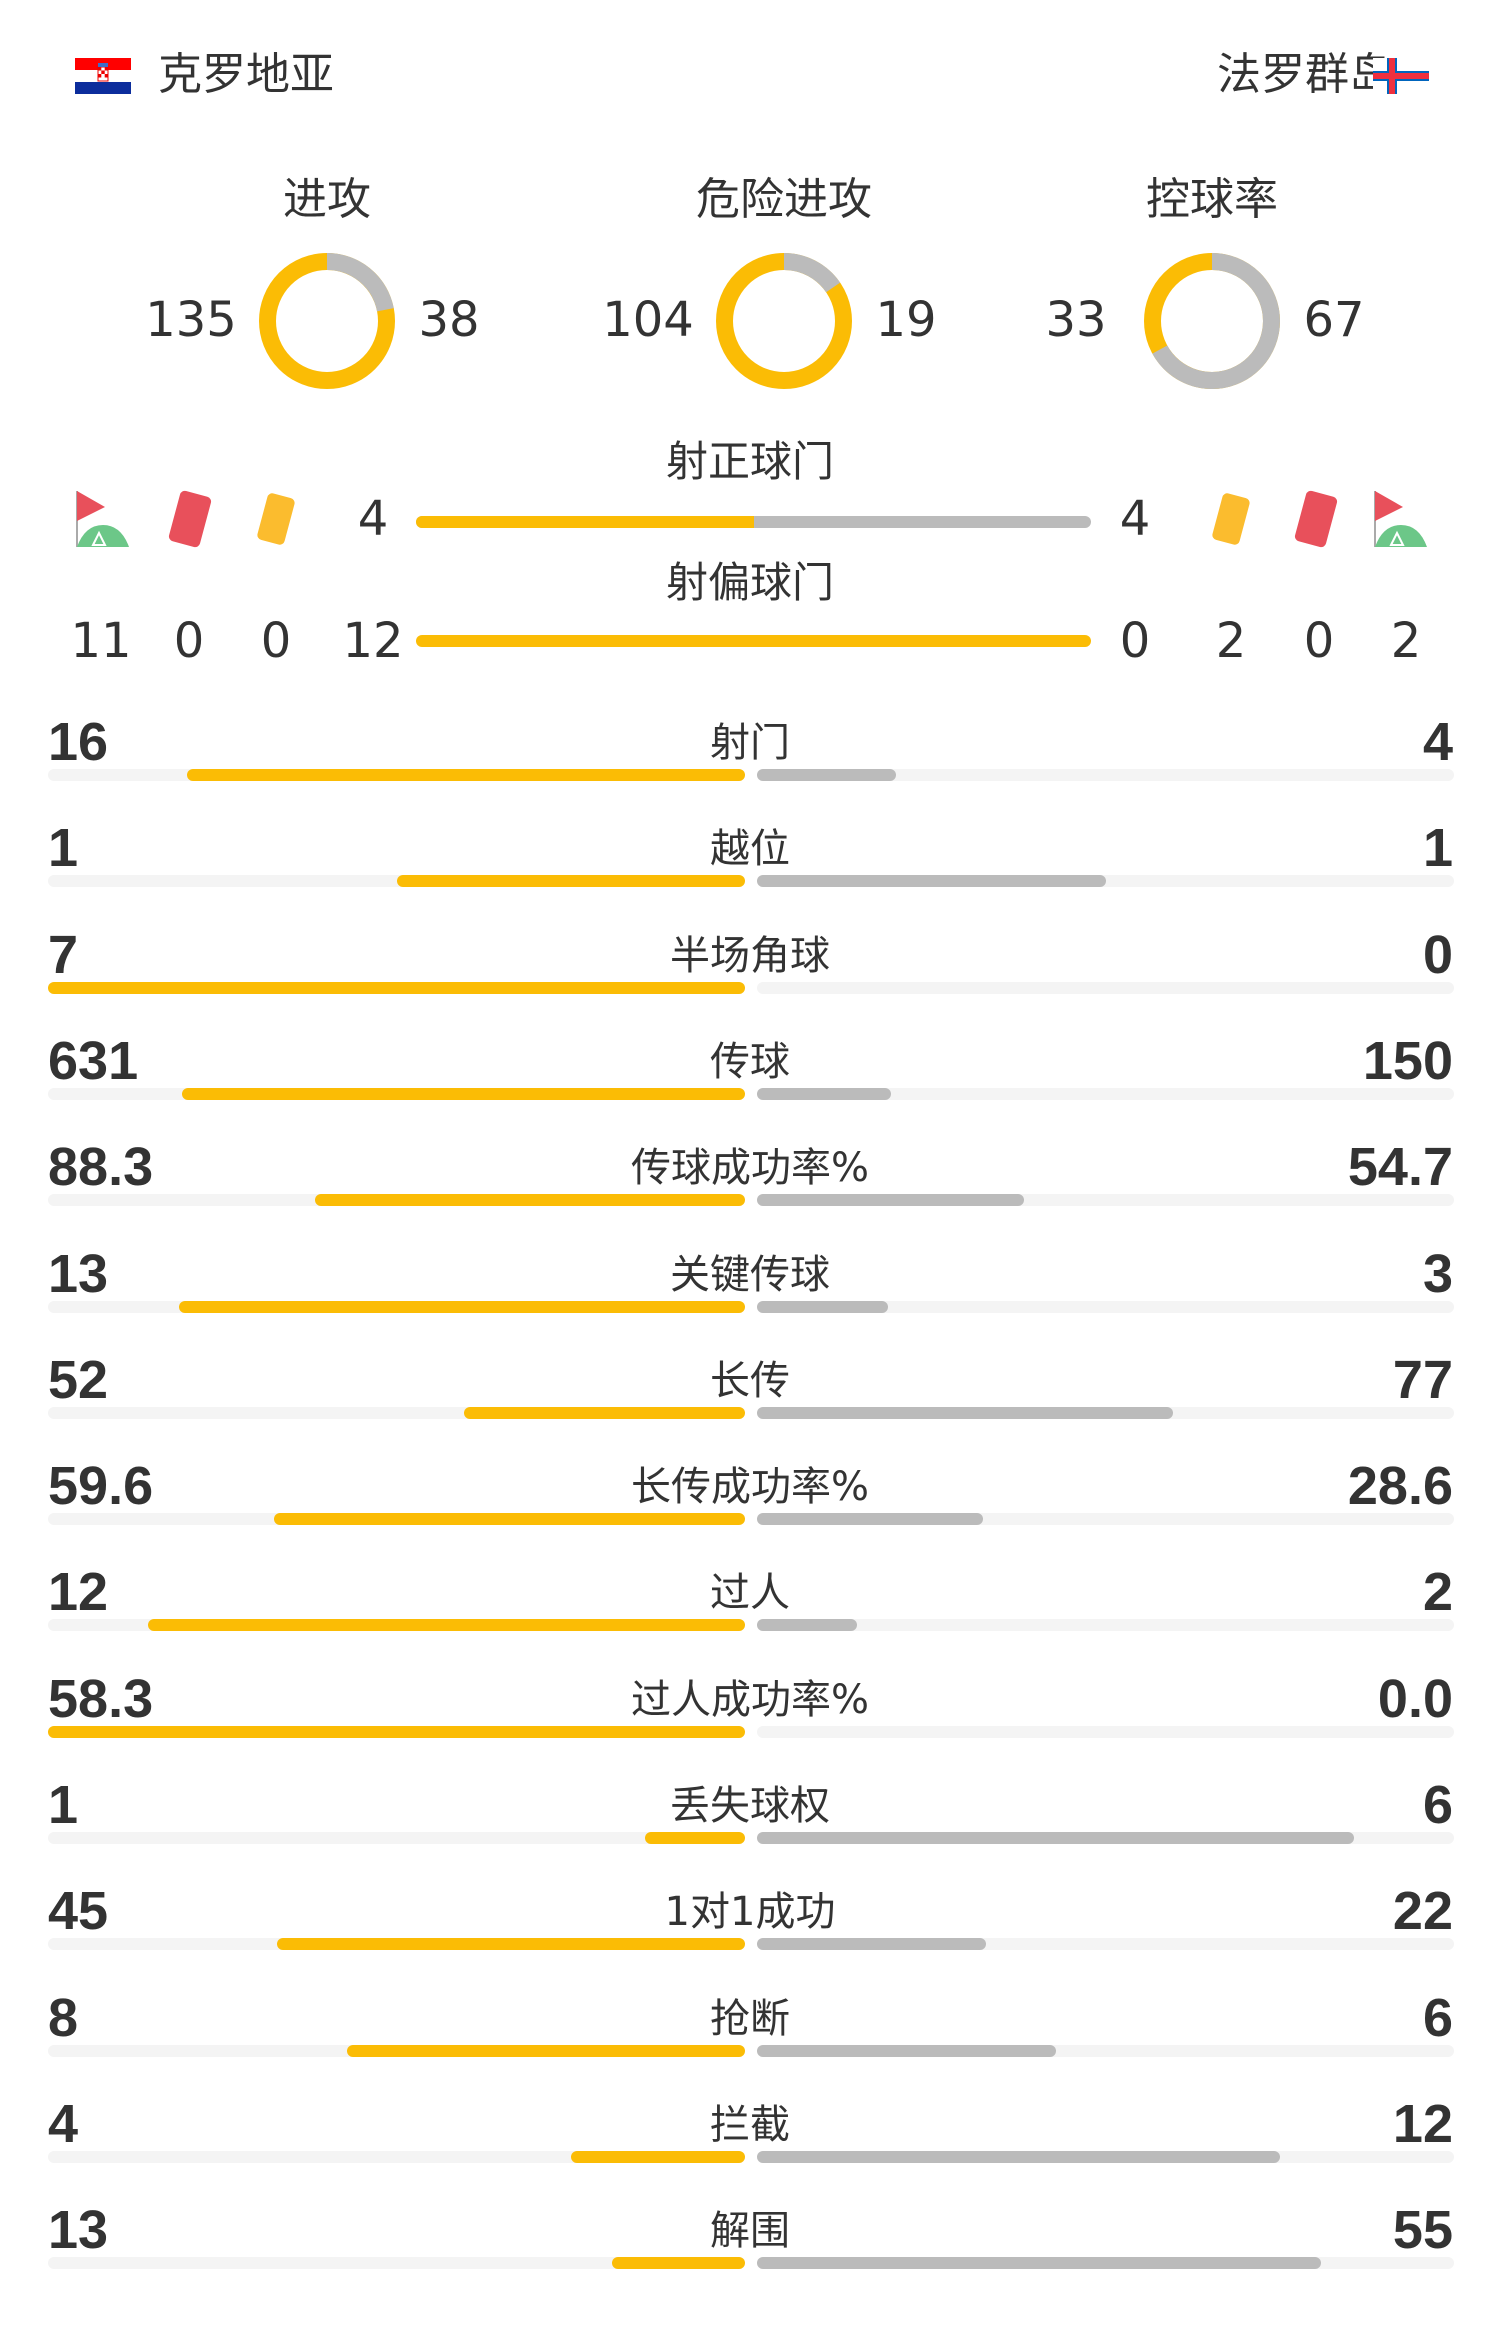 This screenshot has width=1500, height=2350. Describe the element at coordinates (750, 1380) in the screenshot. I see `stat-label: 长传` at that location.